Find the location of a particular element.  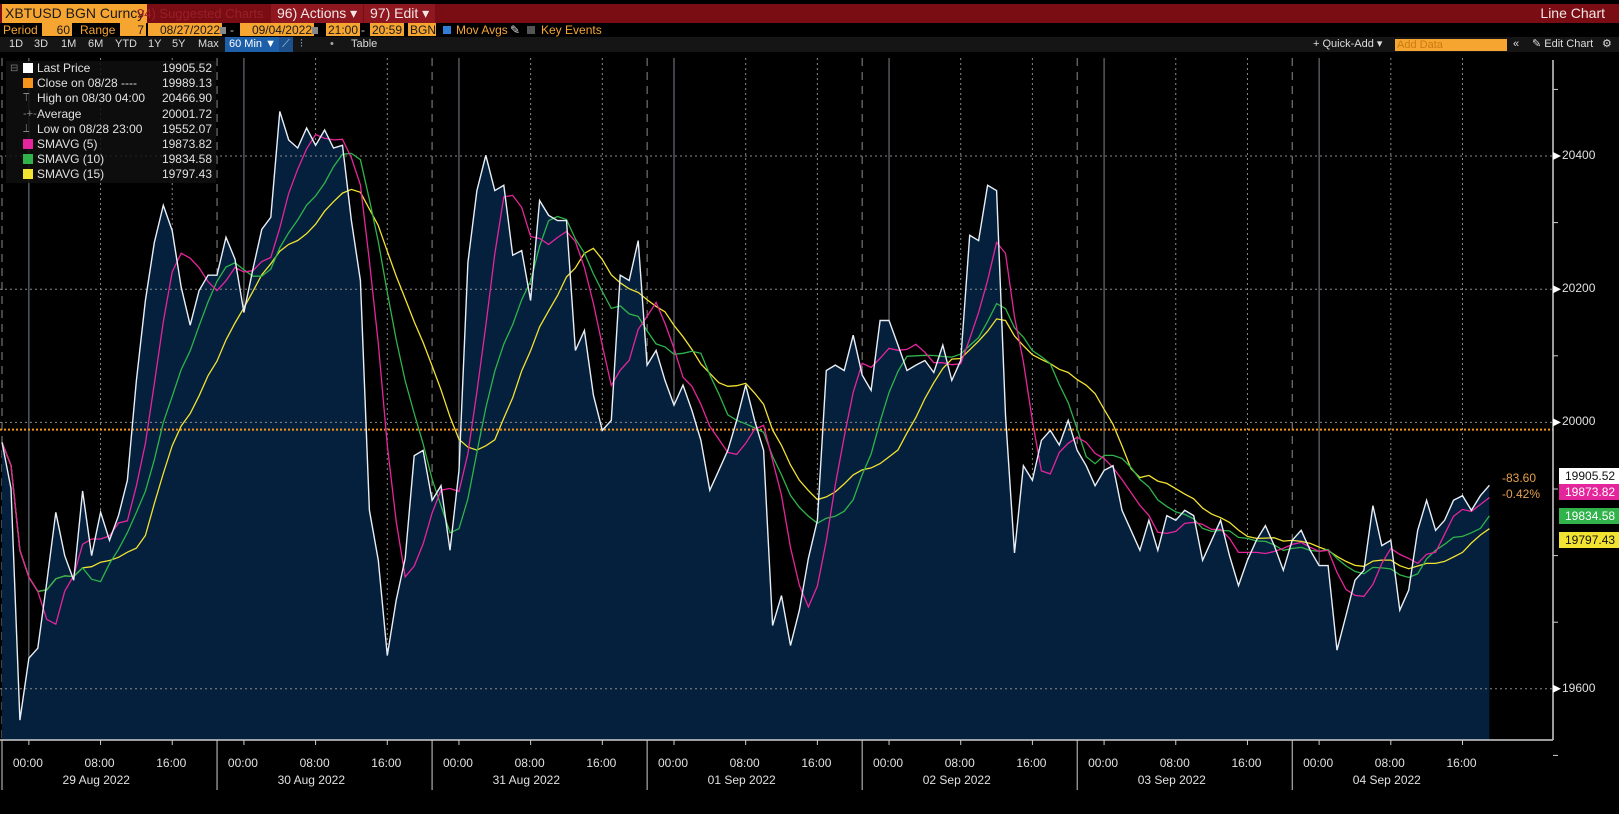

legend-item: Close on 08/28 ---- 19989.13 is located at coordinates (111, 83).